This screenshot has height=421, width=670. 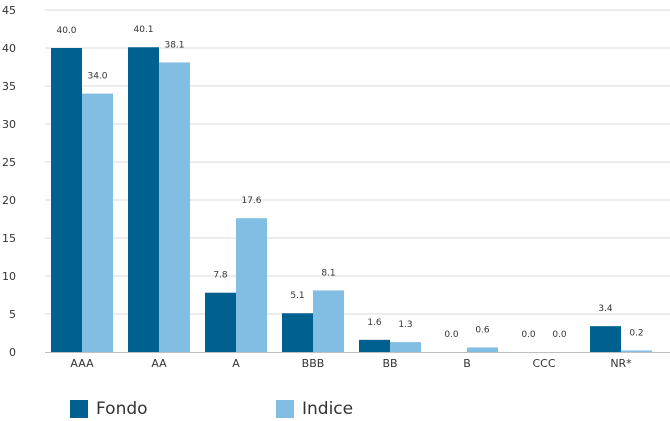 What do you see at coordinates (143, 30) in the screenshot?
I see `data-label: 40.1` at bounding box center [143, 30].